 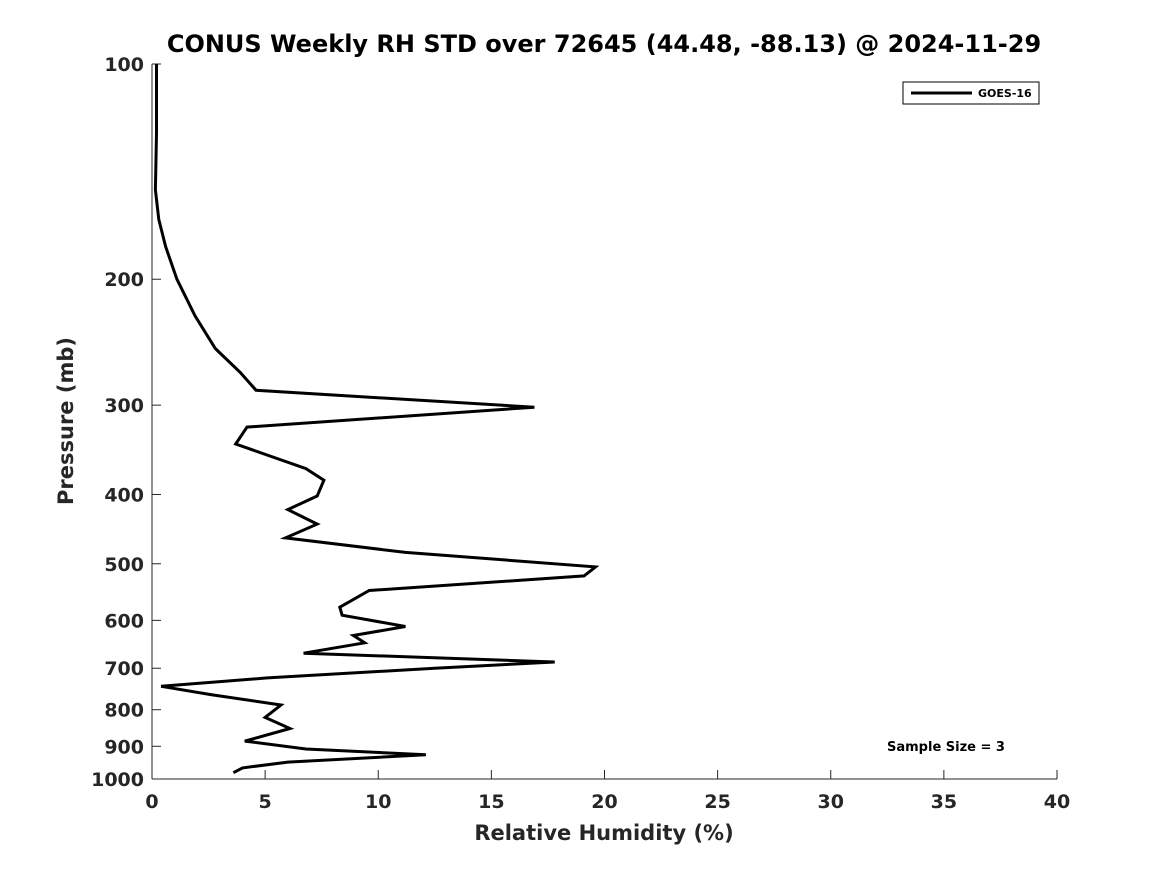 I want to click on y-tick-label-100: 100, so click(x=124, y=65).